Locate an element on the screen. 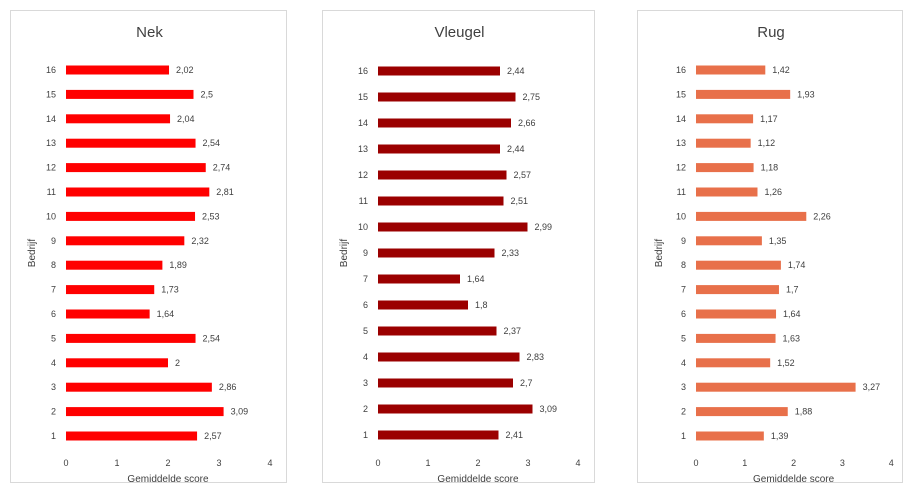 This screenshot has height=492, width=909. data-label: 2,53 is located at coordinates (211, 216).